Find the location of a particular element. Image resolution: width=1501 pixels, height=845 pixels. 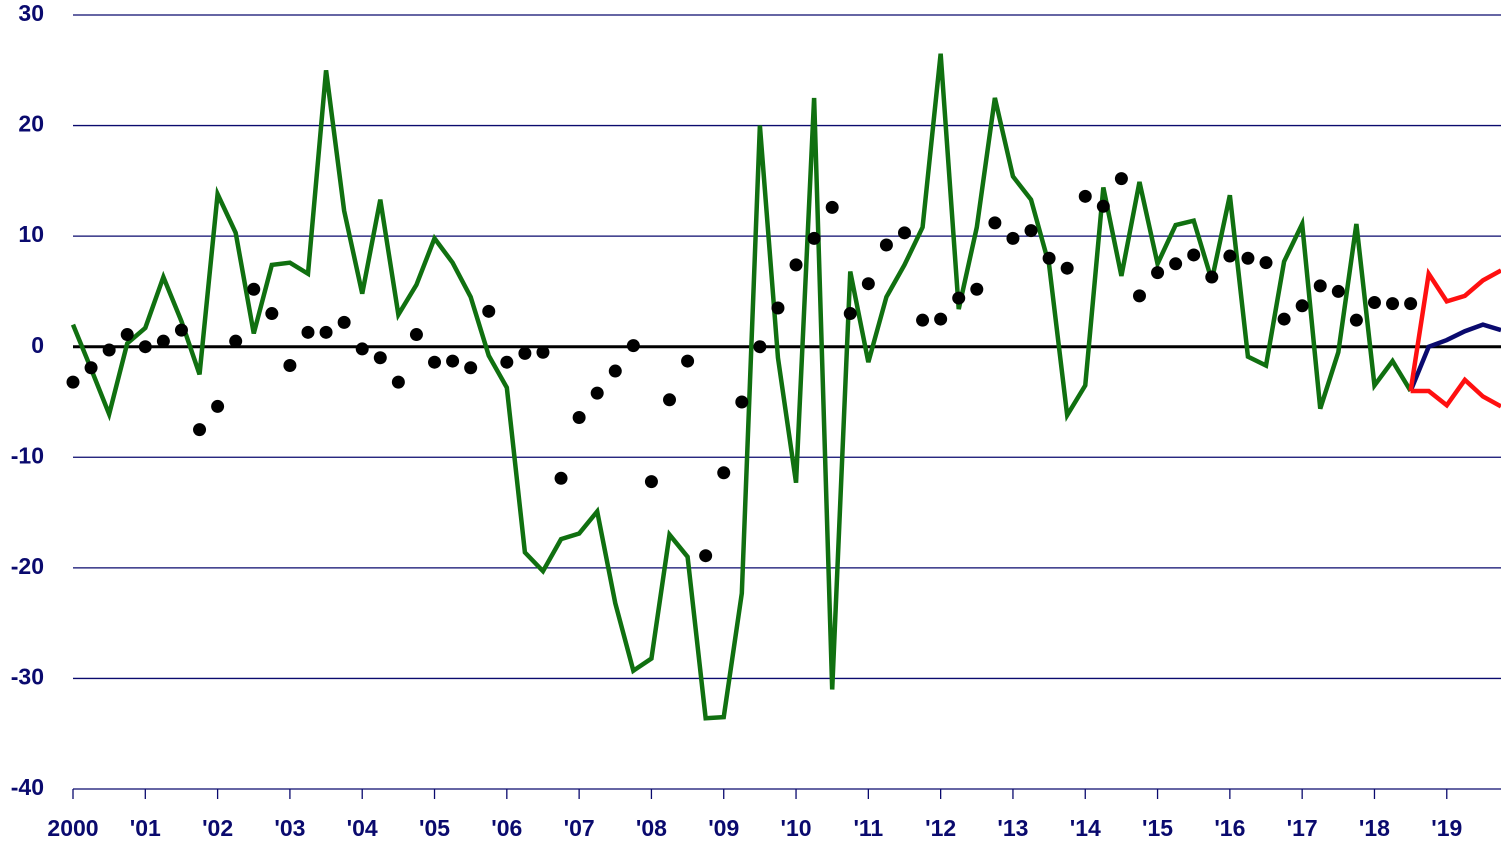

x-tick-label: '04 is located at coordinates (362, 828).